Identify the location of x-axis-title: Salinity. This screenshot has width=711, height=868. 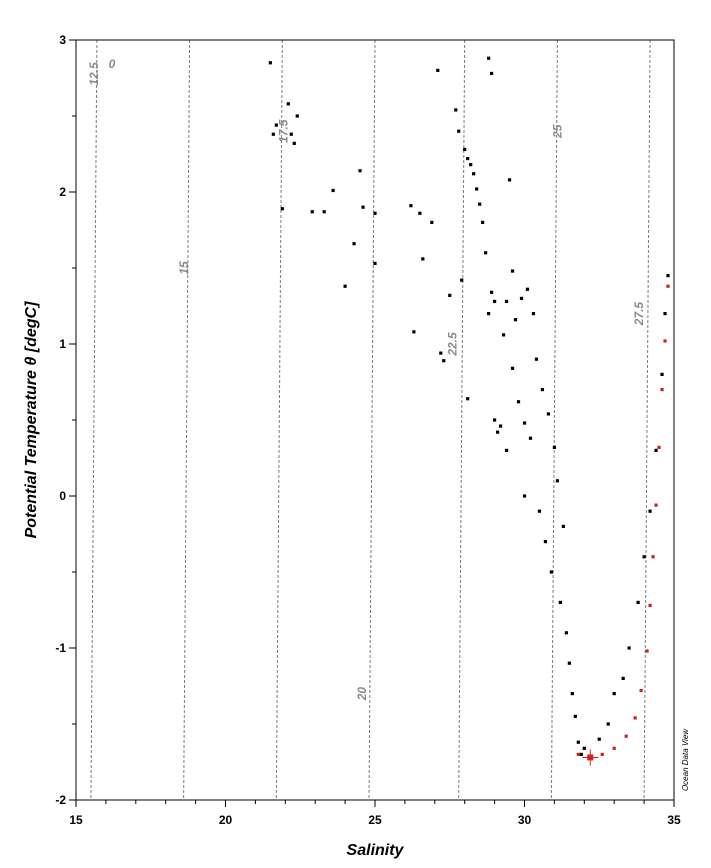
(376, 850).